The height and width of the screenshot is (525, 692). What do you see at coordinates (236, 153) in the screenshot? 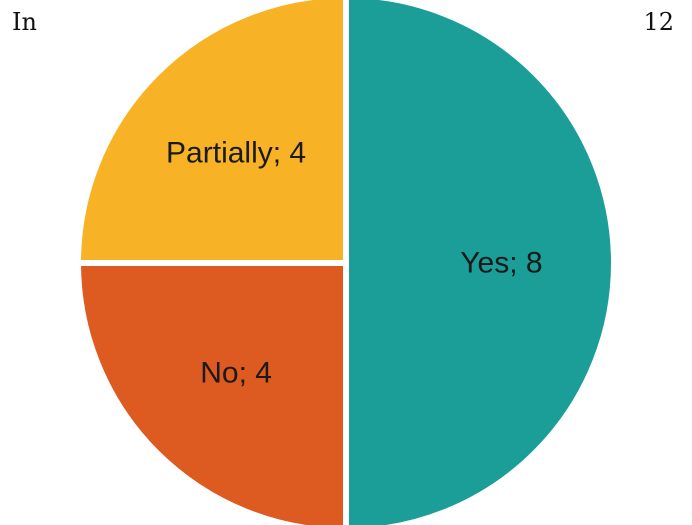
I see `pie-label-partially: Partially; 4` at bounding box center [236, 153].